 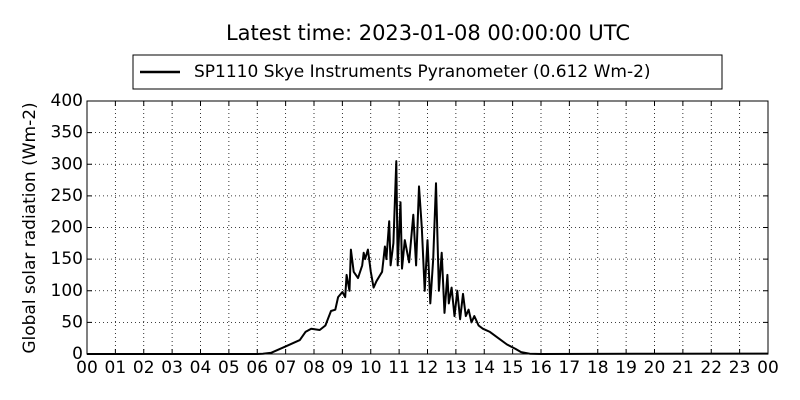 What do you see at coordinates (116, 368) in the screenshot?
I see `x-tick-label: 01` at bounding box center [116, 368].